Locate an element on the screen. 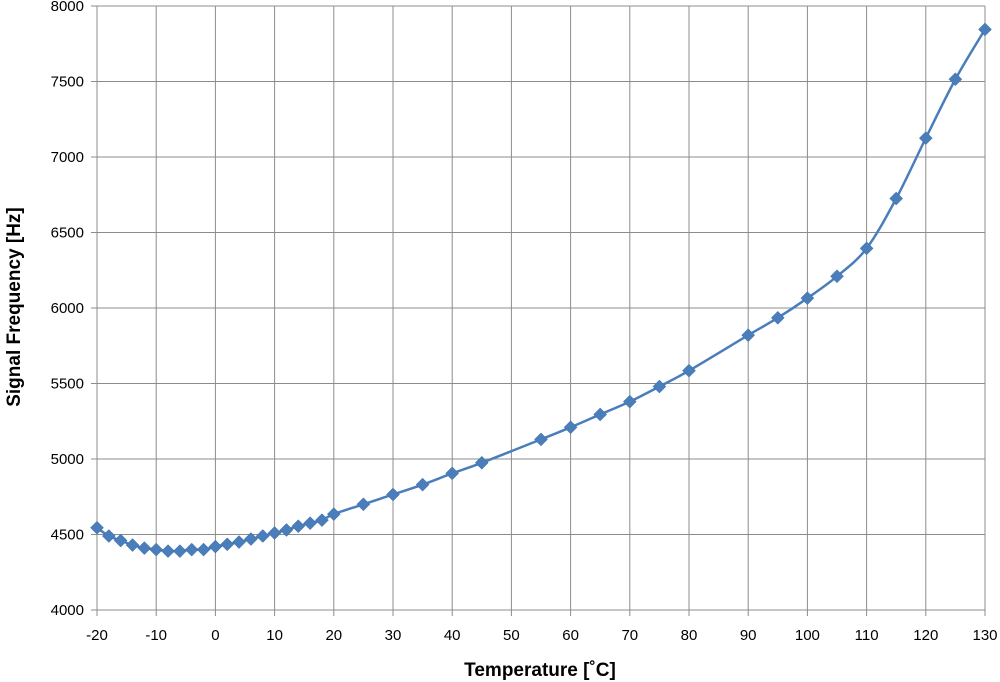 This screenshot has height=682, width=1000. x-tick-label: 20 is located at coordinates (333, 635).